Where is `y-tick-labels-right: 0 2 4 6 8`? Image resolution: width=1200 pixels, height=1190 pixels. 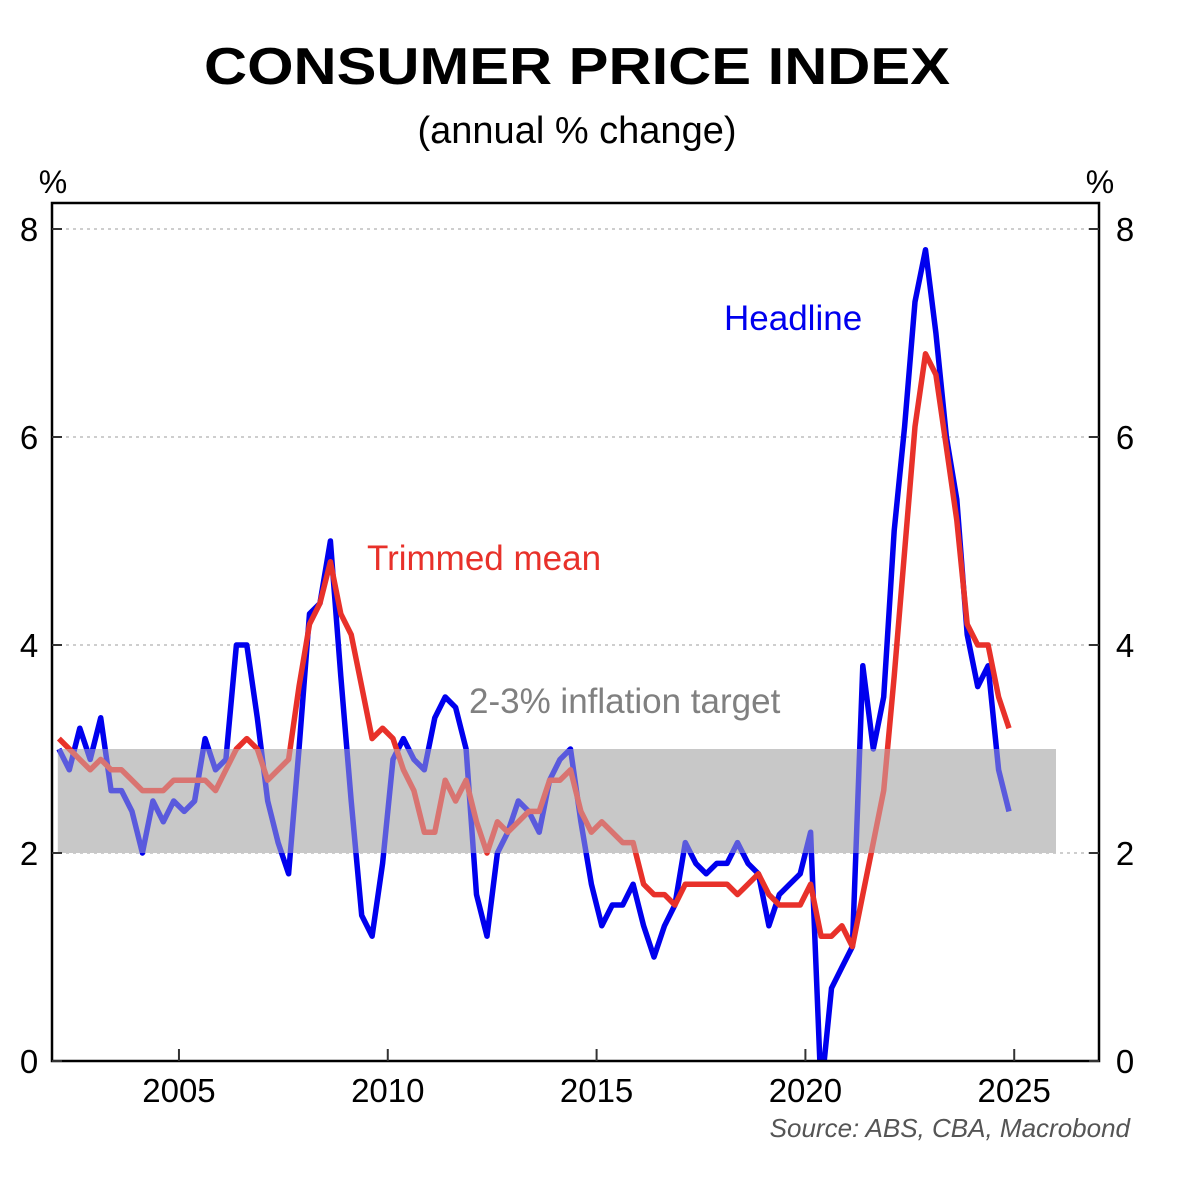 y-tick-labels-right: 0 2 4 6 8 is located at coordinates (1125, 645).